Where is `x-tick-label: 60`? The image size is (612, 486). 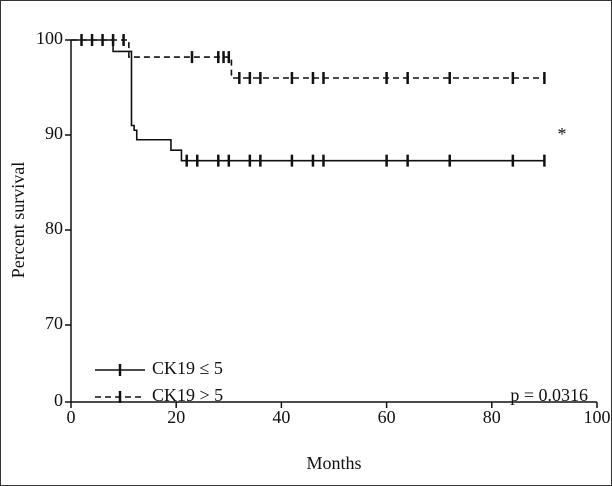 x-tick-label: 60 is located at coordinates (387, 417).